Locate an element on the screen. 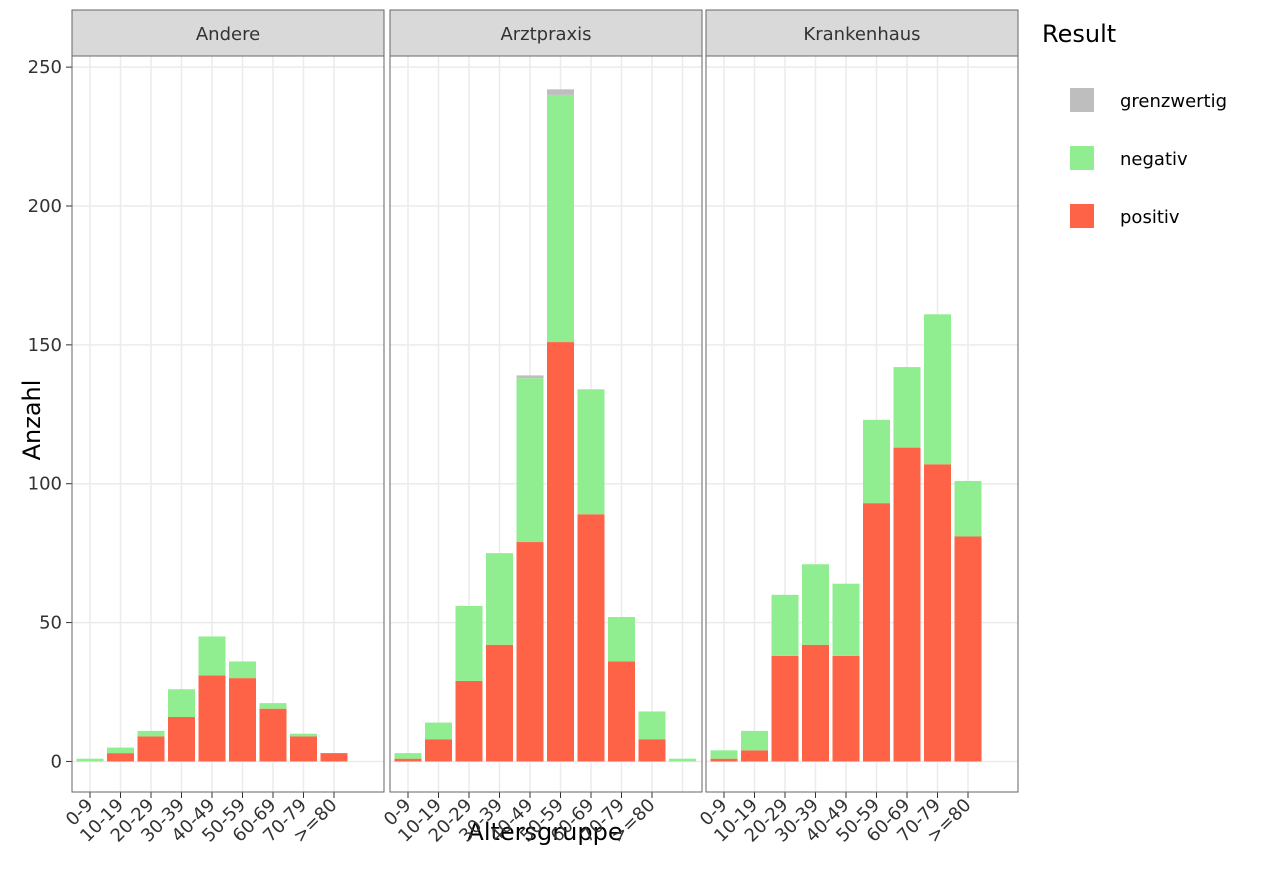 This screenshot has height=881, width=1262. legend-label: negativ is located at coordinates (1154, 159).